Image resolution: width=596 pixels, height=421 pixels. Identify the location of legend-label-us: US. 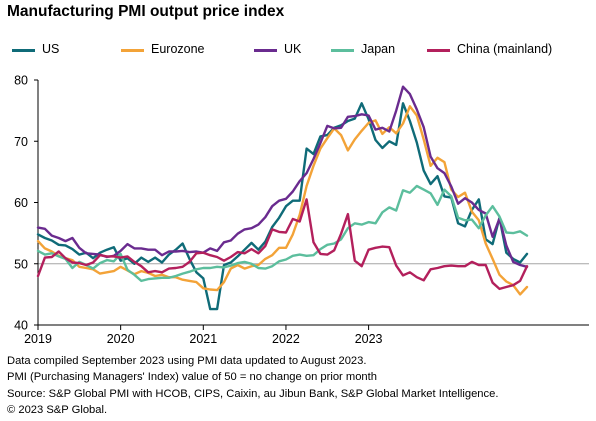
(51, 49).